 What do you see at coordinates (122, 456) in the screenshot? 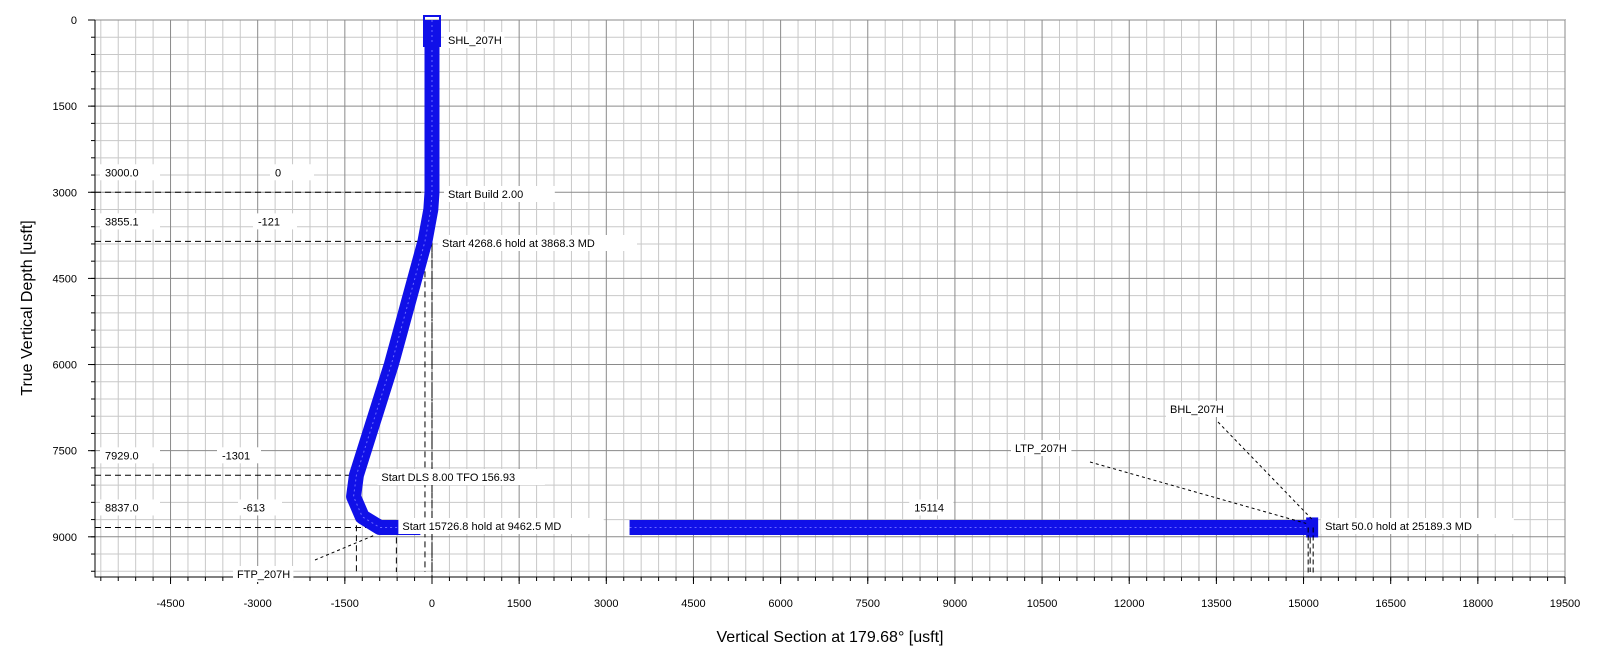
I see `reference-tvd-label: 7929.0` at bounding box center [122, 456].